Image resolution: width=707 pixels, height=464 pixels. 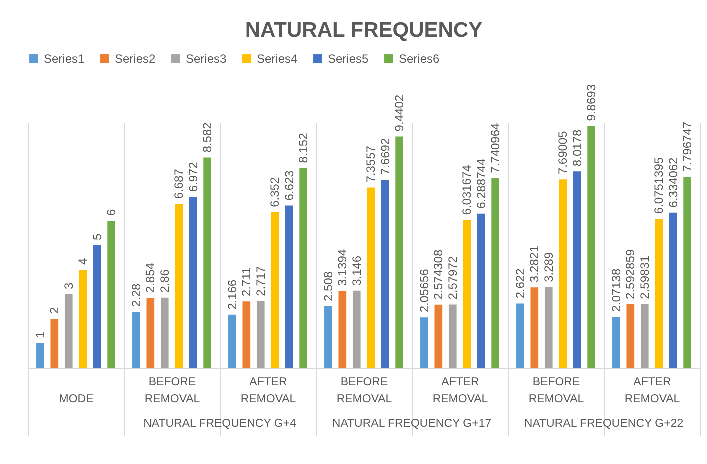 I want to click on data-label: 3.146, so click(x=357, y=271).